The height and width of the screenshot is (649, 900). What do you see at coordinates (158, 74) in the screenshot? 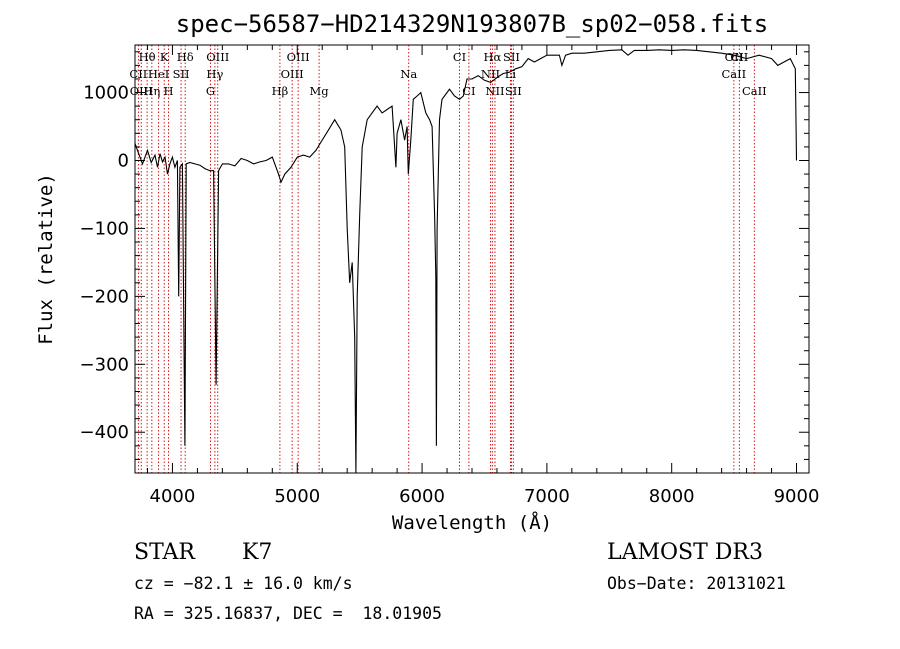
I see `line-label: HeI` at bounding box center [158, 74].